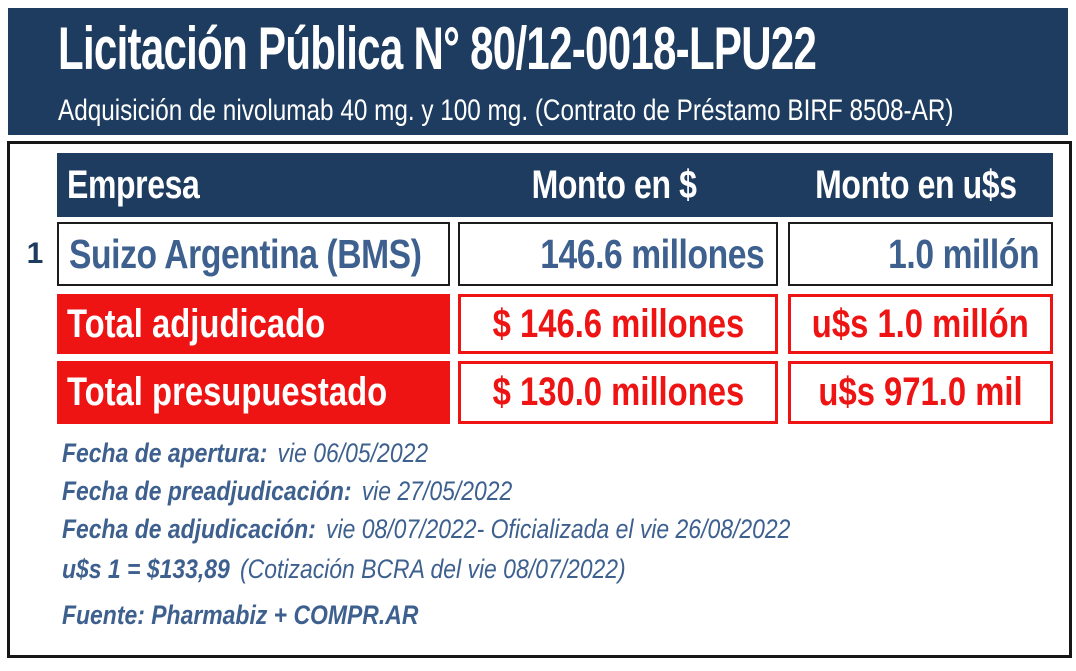 The width and height of the screenshot is (1076, 671). Describe the element at coordinates (240, 614) in the screenshot. I see `note-label: Fuente: Pharmabiz + COMPR.AR` at that location.